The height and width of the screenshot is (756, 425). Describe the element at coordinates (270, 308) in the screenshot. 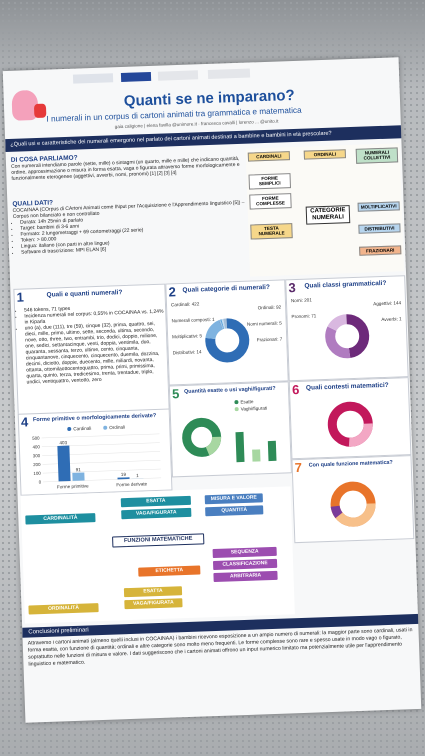

I see `donut-label: Ordinali: 92` at that location.